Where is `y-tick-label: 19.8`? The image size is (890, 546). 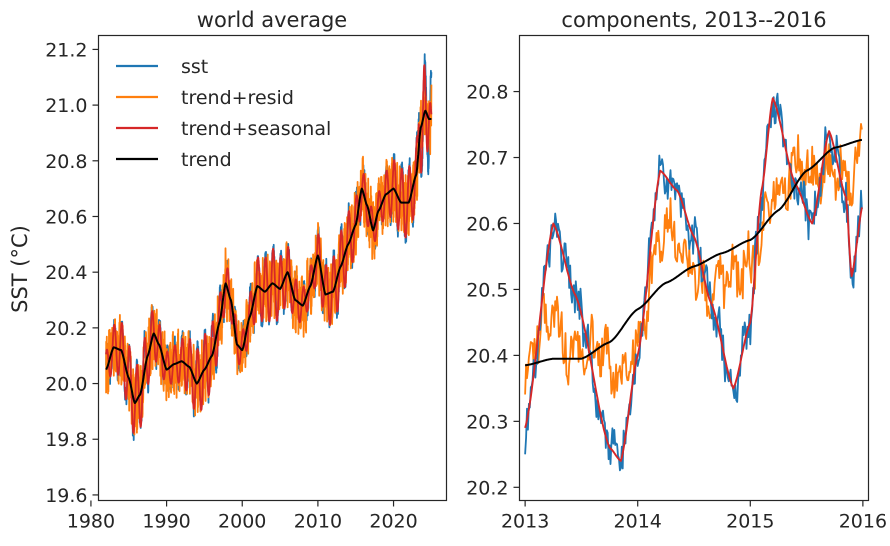 y-tick-label: 19.8 is located at coordinates (66, 440).